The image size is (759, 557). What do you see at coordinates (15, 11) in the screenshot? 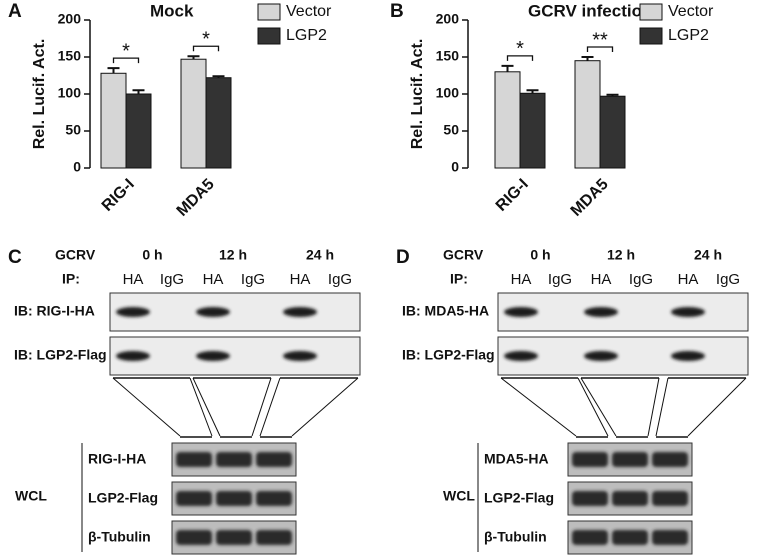
I see `panel-label: A` at bounding box center [15, 11].